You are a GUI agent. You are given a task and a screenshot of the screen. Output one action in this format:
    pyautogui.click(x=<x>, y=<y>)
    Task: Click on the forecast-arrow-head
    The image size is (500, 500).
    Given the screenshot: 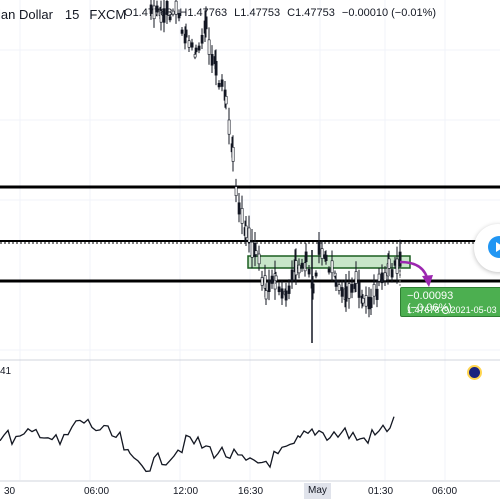 What is the action you would take?
    pyautogui.click(x=427, y=281)
    